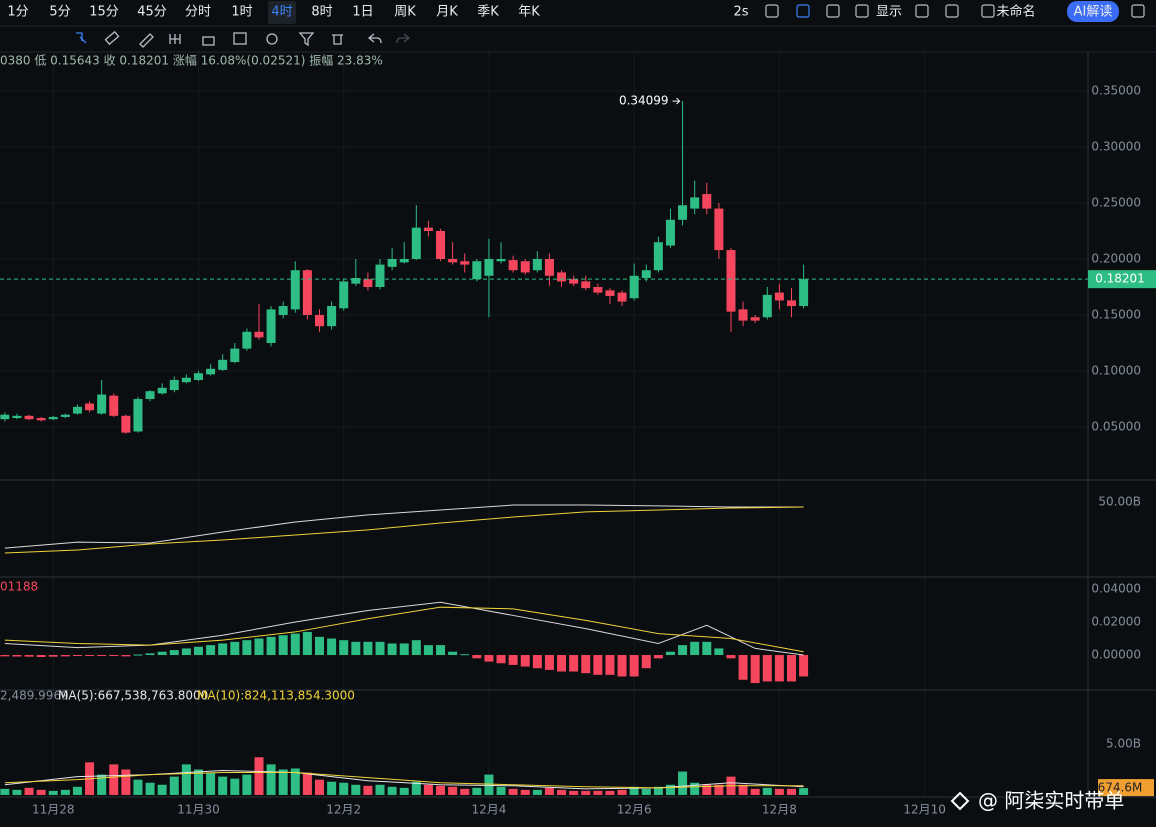  What do you see at coordinates (404, 526) in the screenshot?
I see `indicator-line` at bounding box center [404, 526].